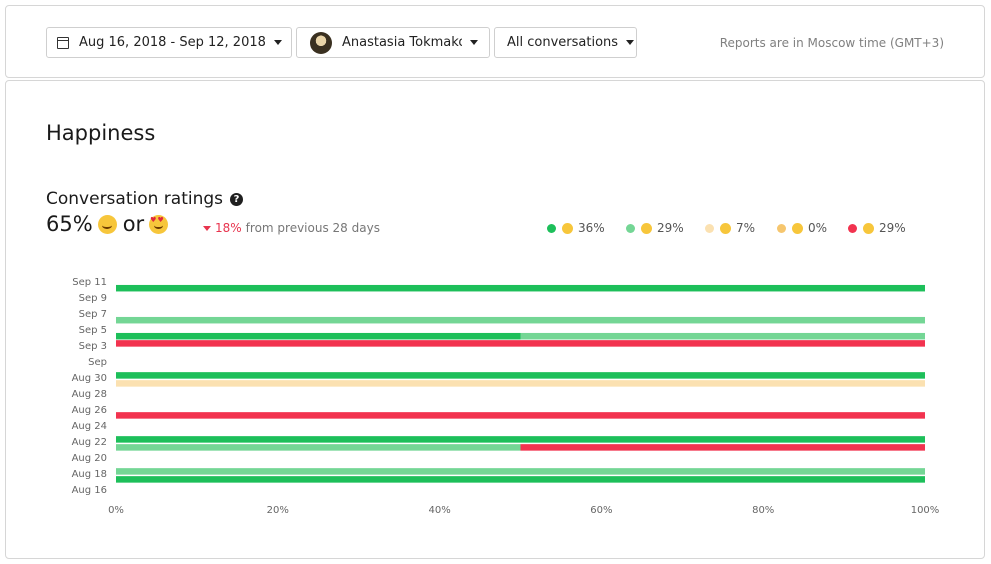  I want to click on timezone-note: Reports are in Moscow time (GMT+3), so click(831, 43).